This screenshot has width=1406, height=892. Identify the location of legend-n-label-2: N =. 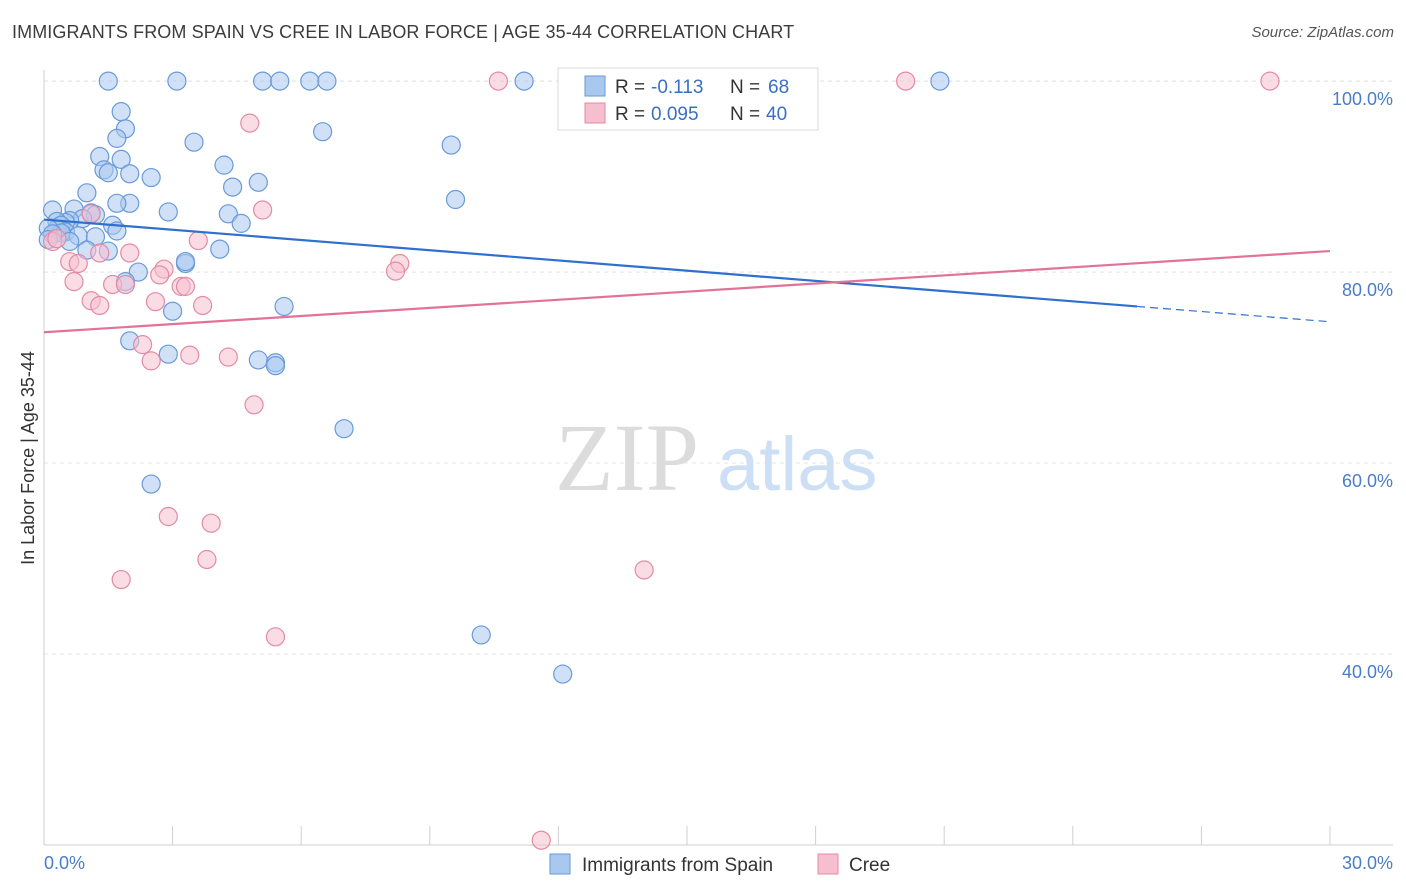
(745, 114).